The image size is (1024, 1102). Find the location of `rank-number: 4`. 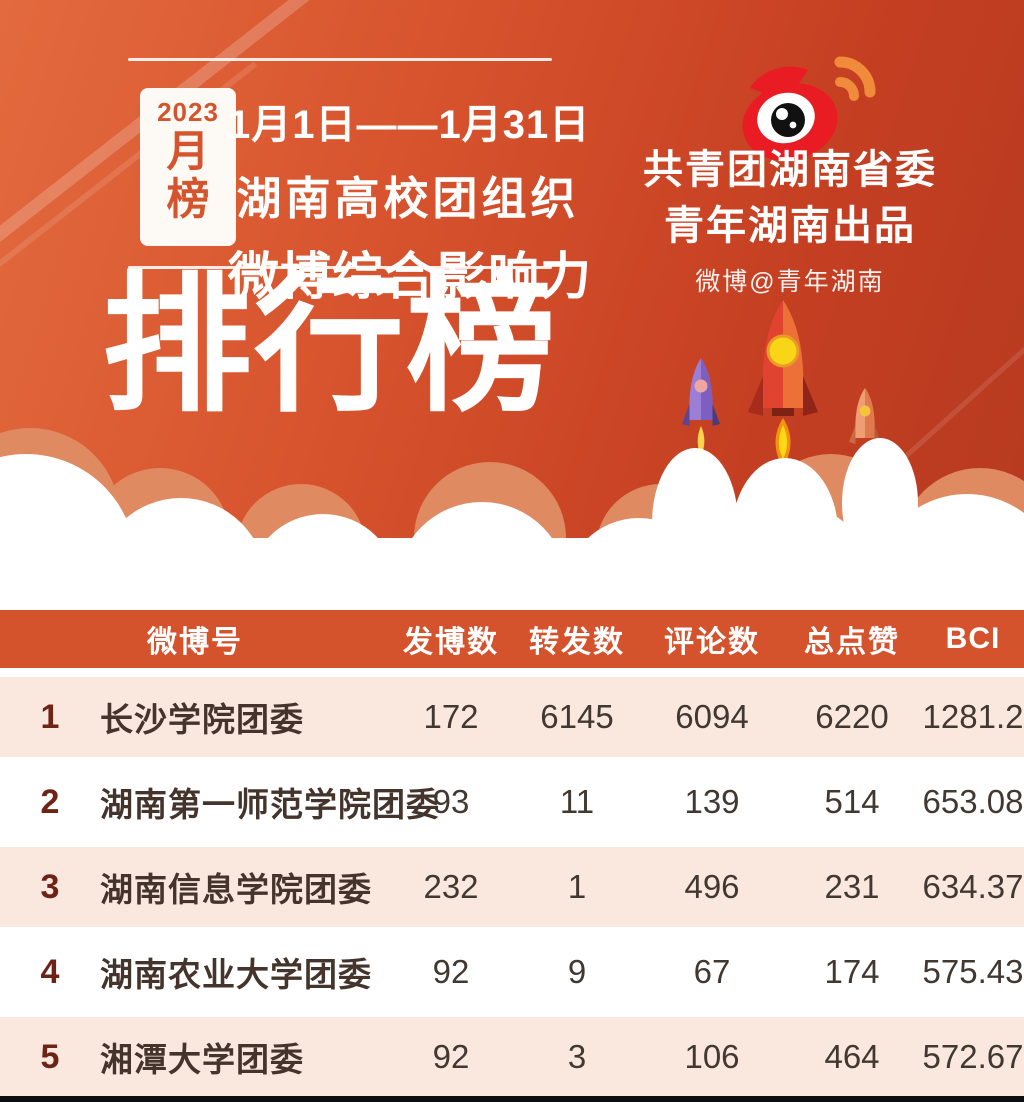

rank-number: 4 is located at coordinates (50, 971).